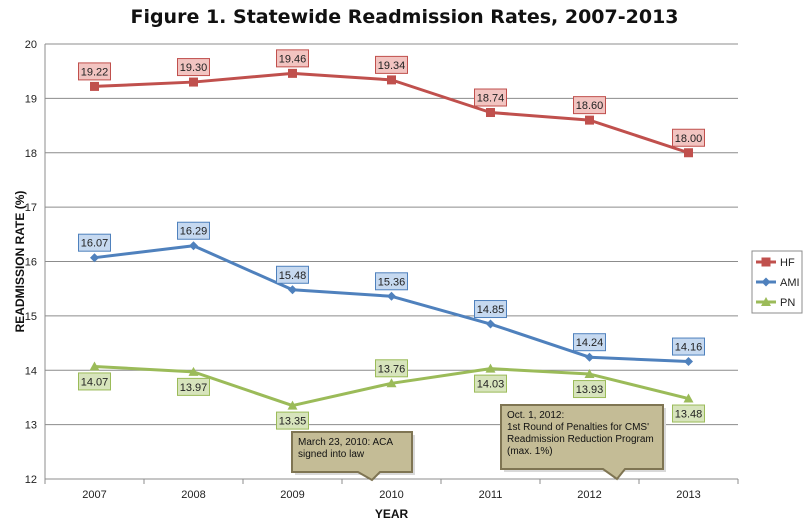 This screenshot has height=532, width=809. I want to click on data-label-pn: 14.03, so click(491, 385).